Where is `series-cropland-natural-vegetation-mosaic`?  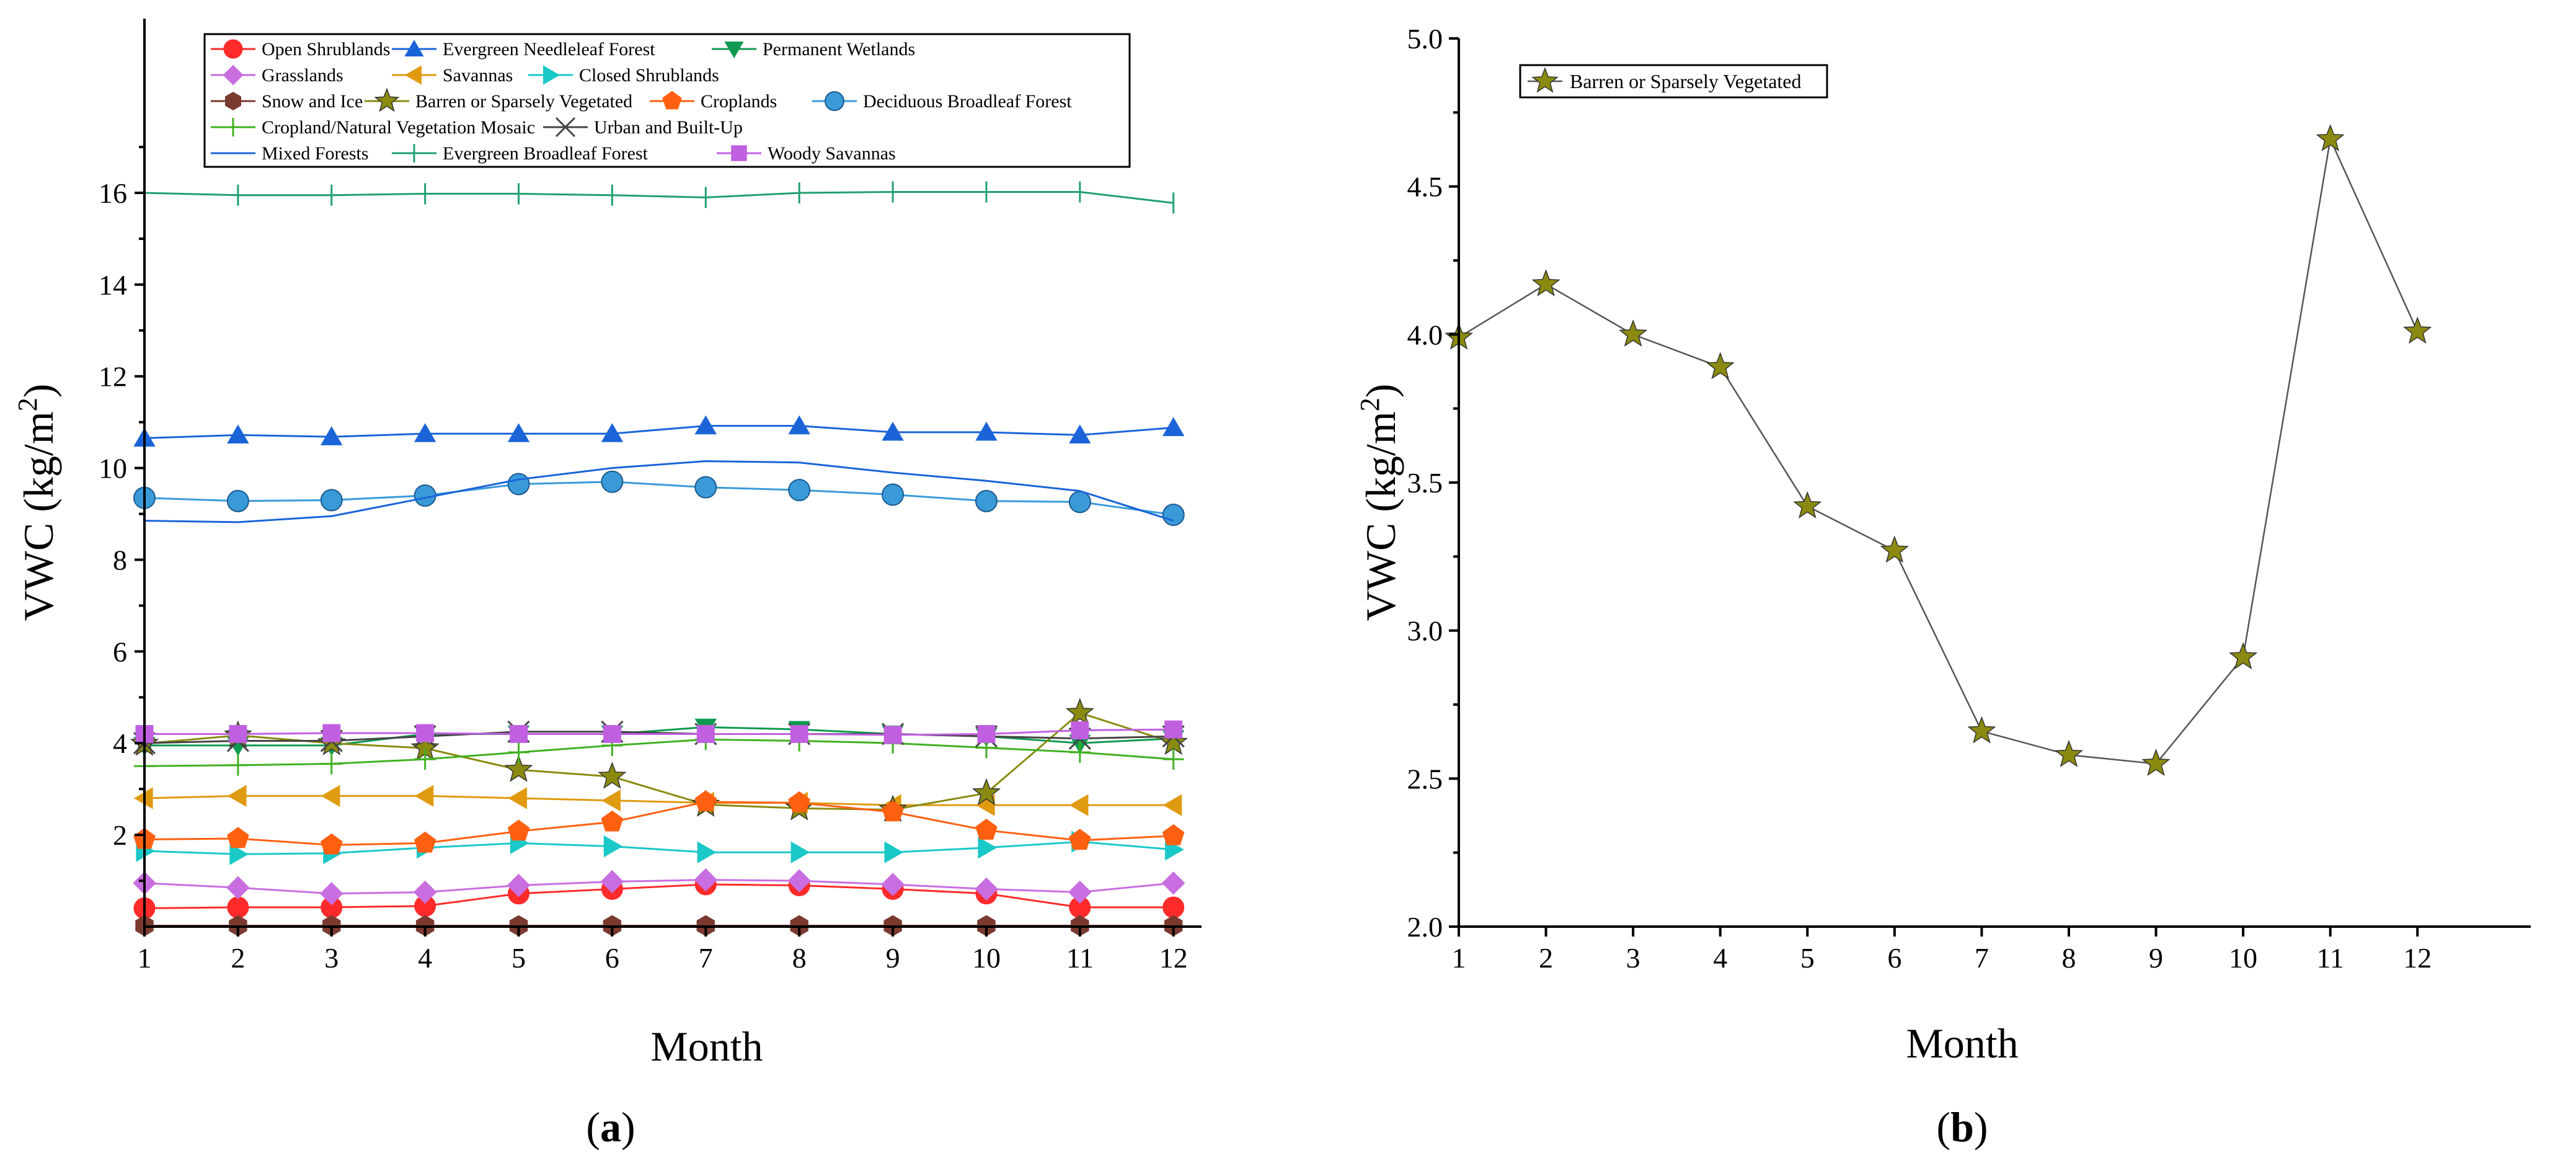
series-cropland-natural-vegetation-mosaic is located at coordinates (659, 753).